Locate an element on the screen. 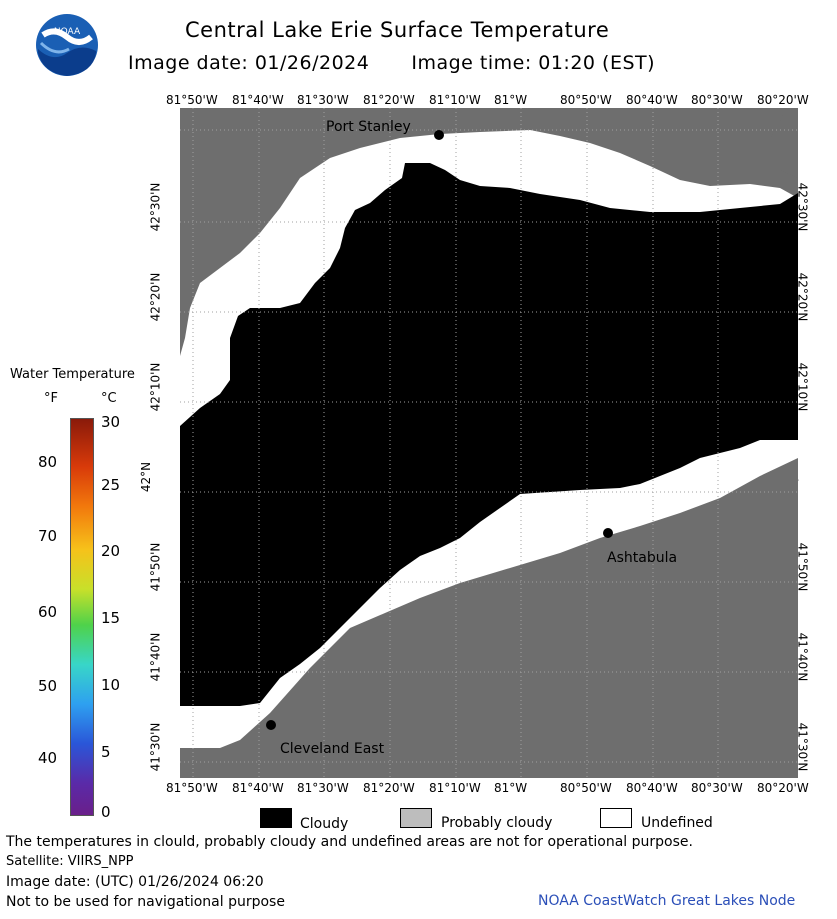 Image resolution: width=837 pixels, height=919 pixels. celsius-tick: 20 is located at coordinates (111, 551).